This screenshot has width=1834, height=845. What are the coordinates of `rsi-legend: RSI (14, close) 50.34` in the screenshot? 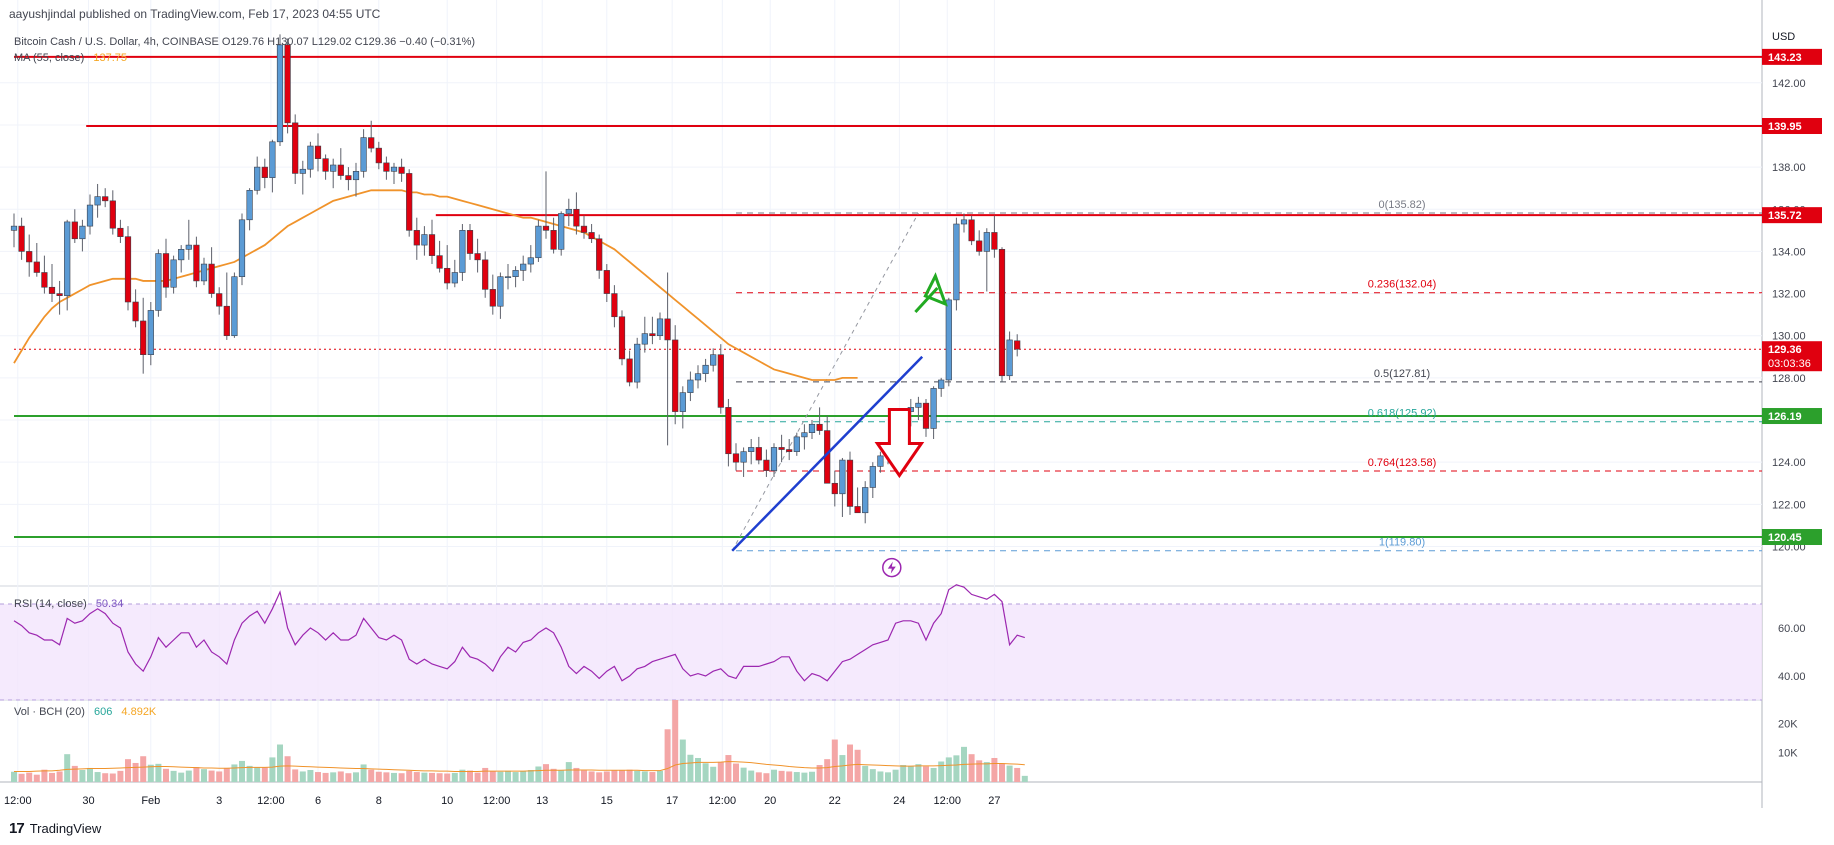 It's located at (68, 604).